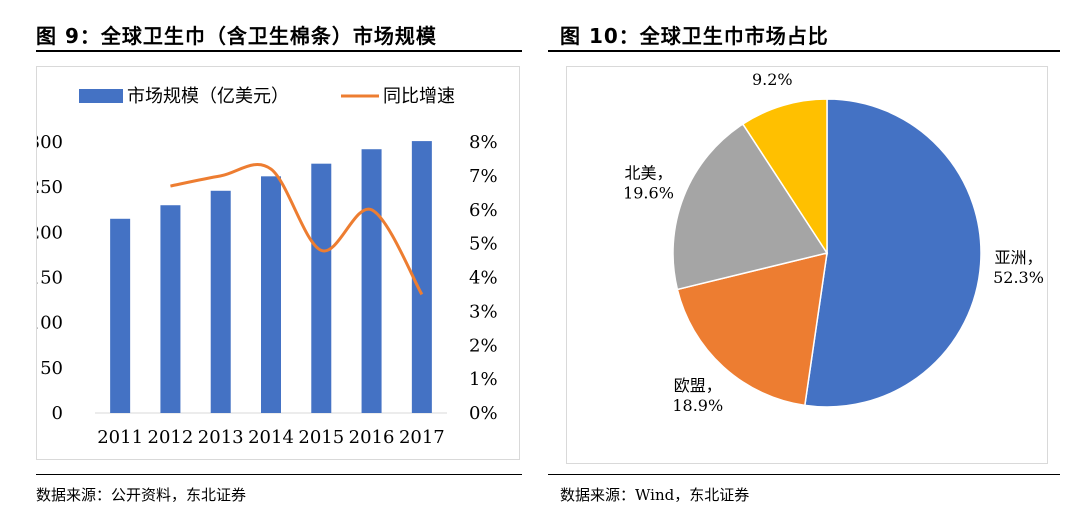 This screenshot has width=1080, height=522. I want to click on y-left-tick-label: 250, so click(50, 187).